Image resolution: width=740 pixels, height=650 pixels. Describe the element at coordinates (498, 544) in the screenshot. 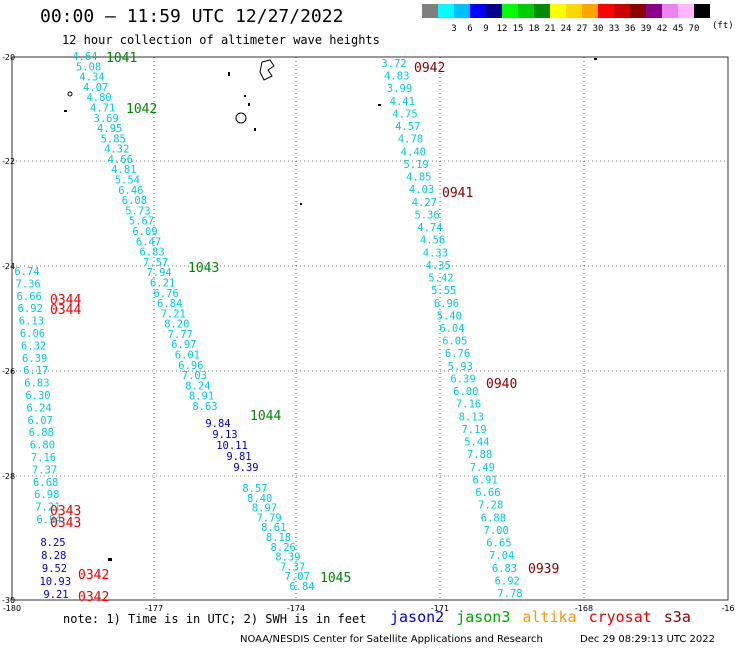

I see `wave-height-value: 6.65` at that location.